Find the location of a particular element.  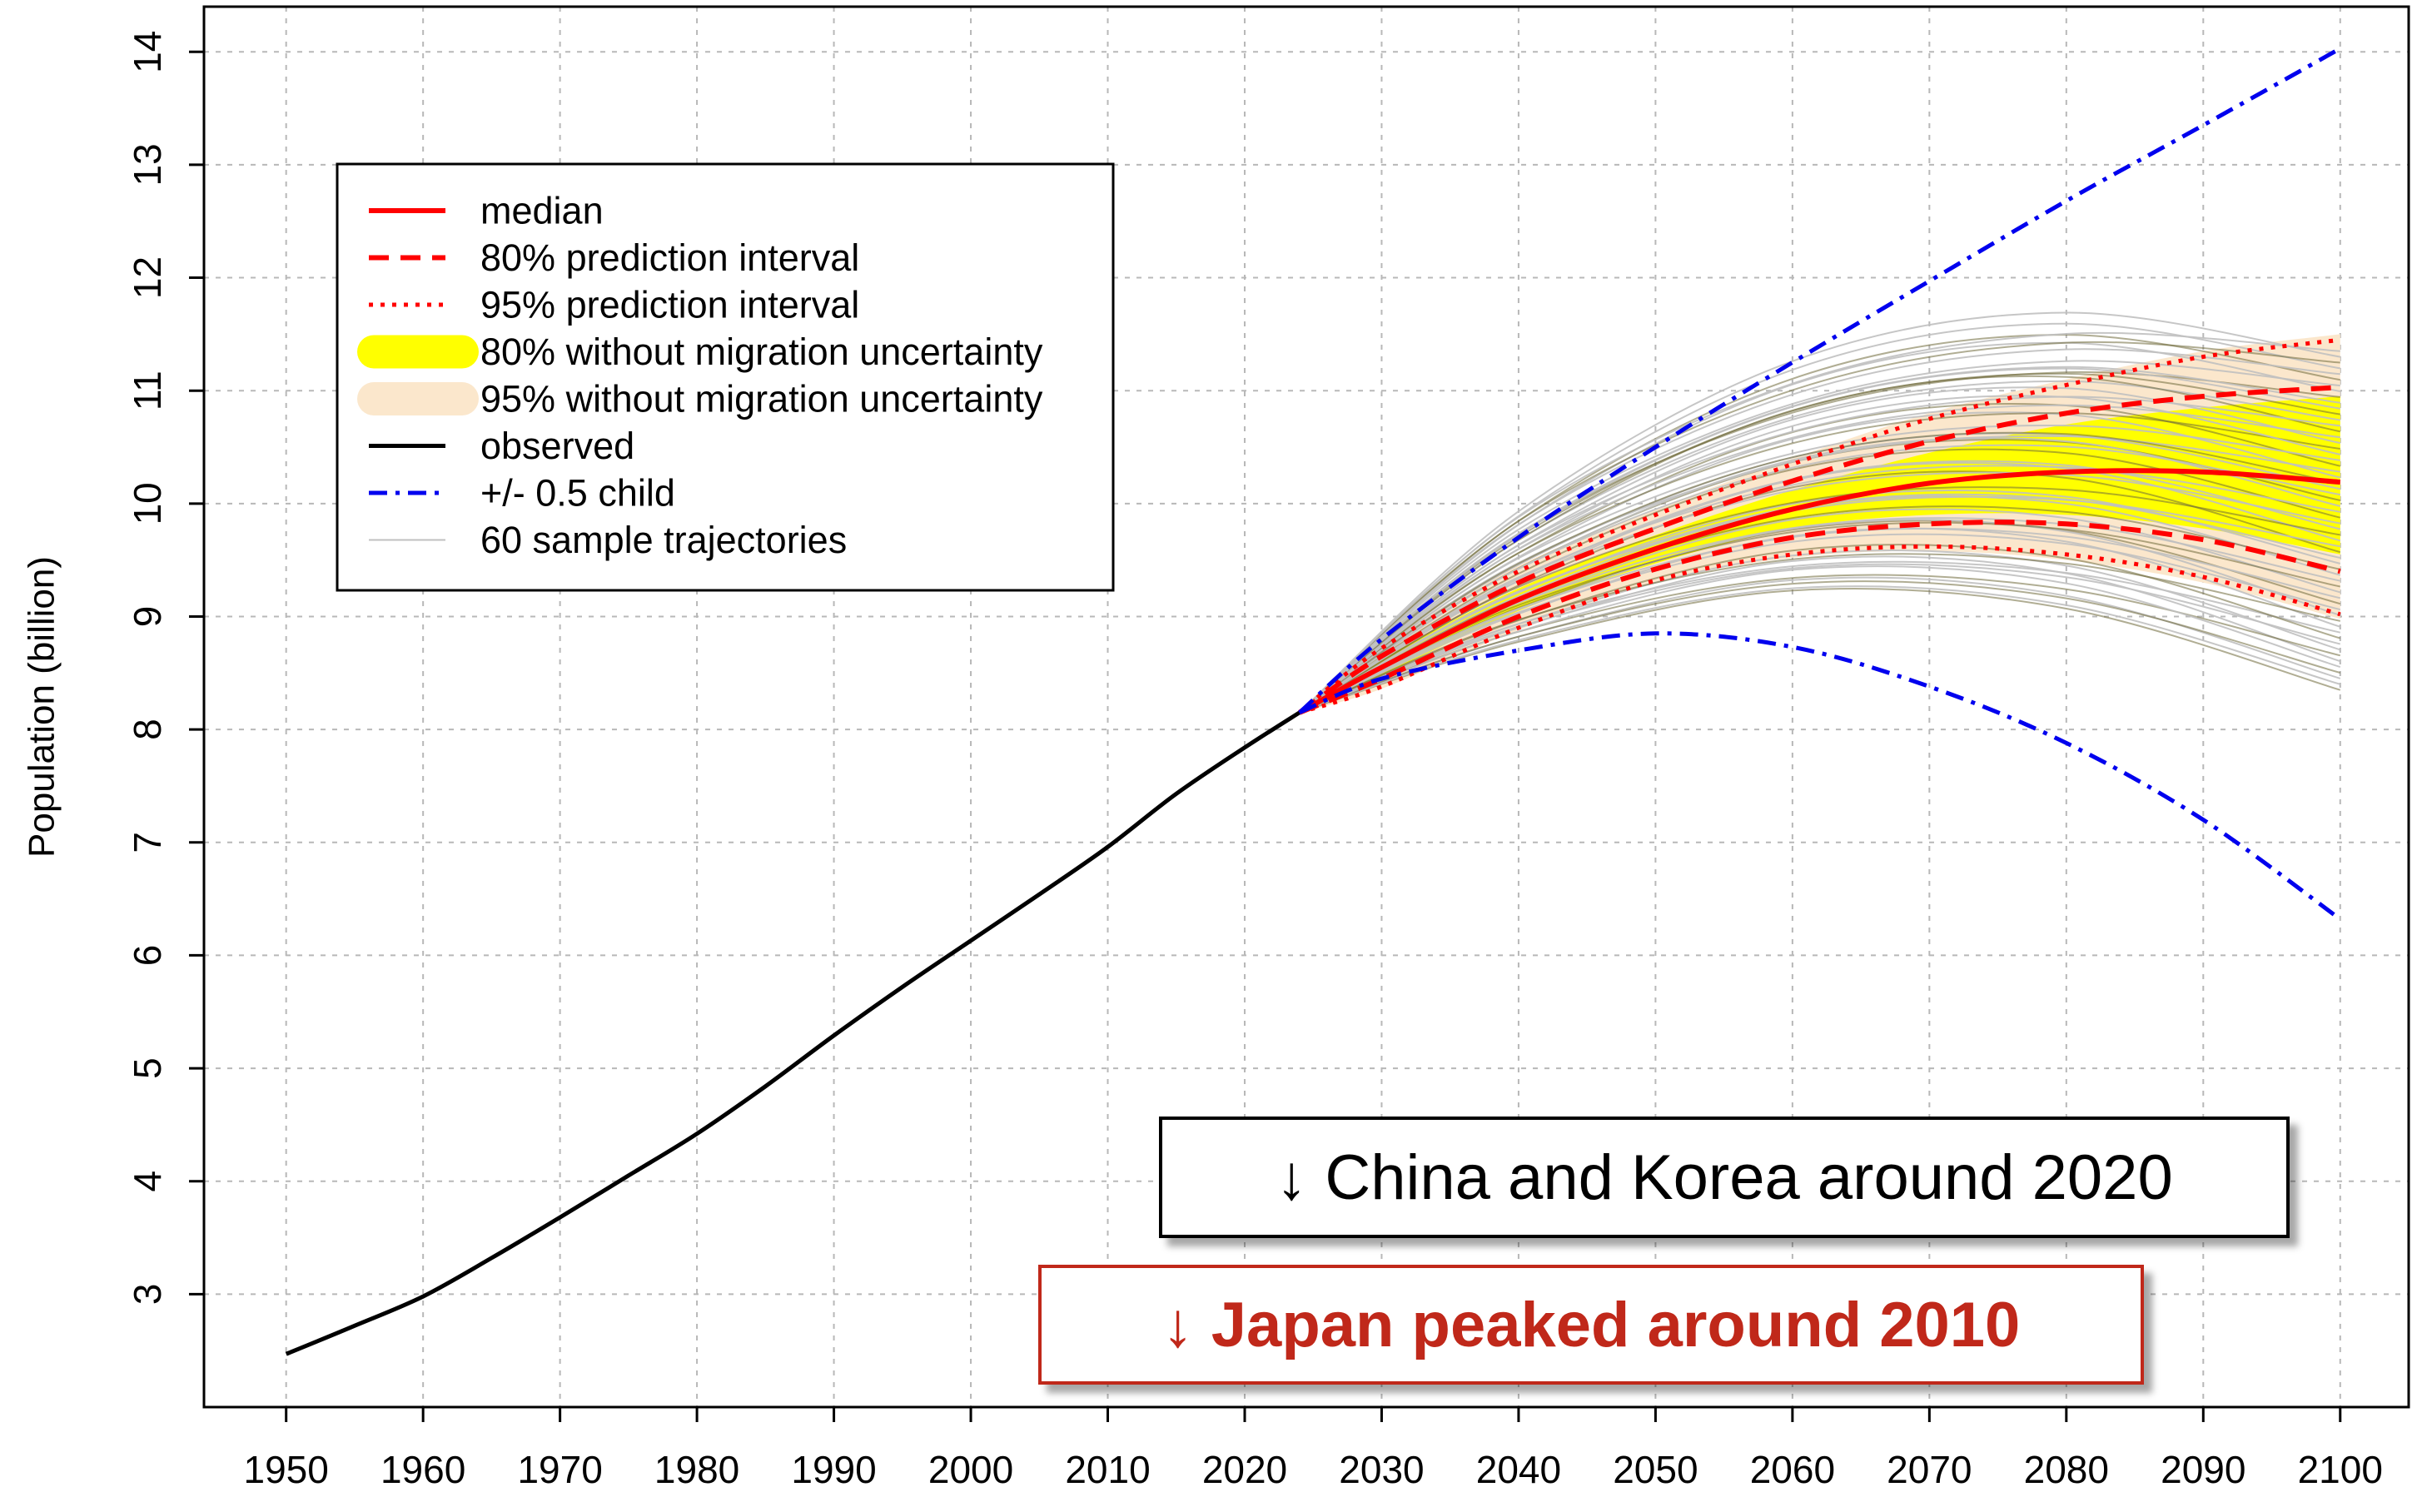

x-tick-label: 2070 is located at coordinates (1929, 1470).